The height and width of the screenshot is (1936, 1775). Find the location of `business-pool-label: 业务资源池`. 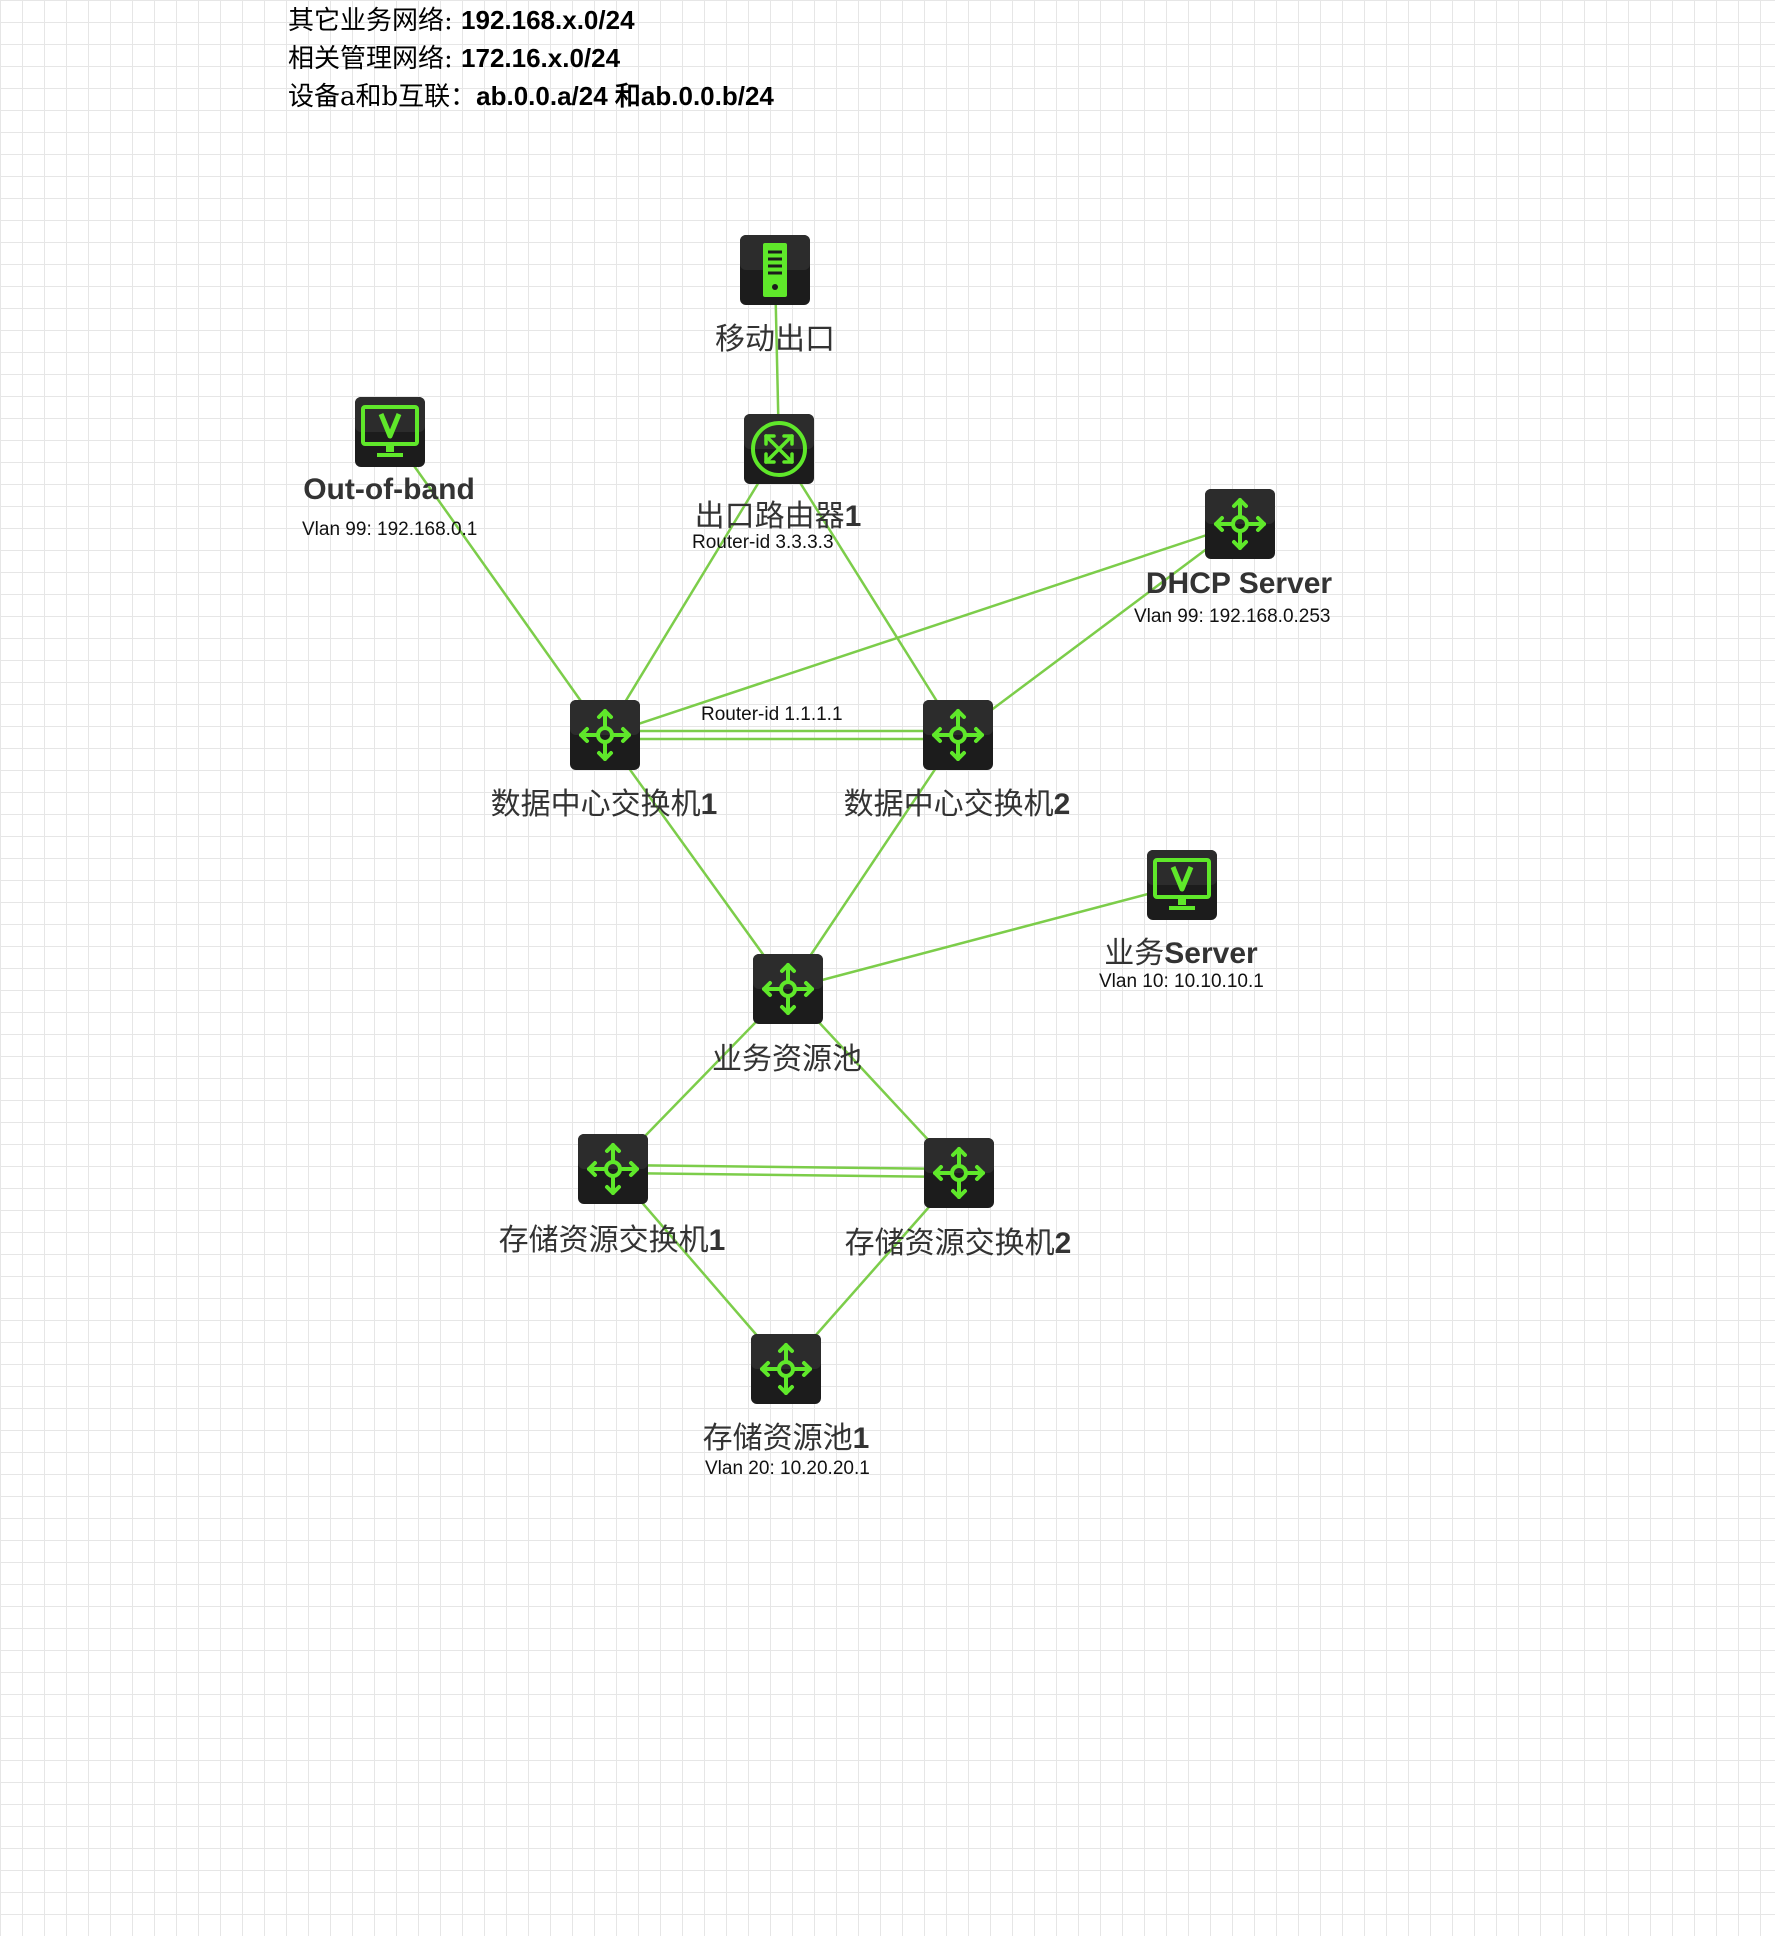

business-pool-label: 业务资源池 is located at coordinates (787, 1059).